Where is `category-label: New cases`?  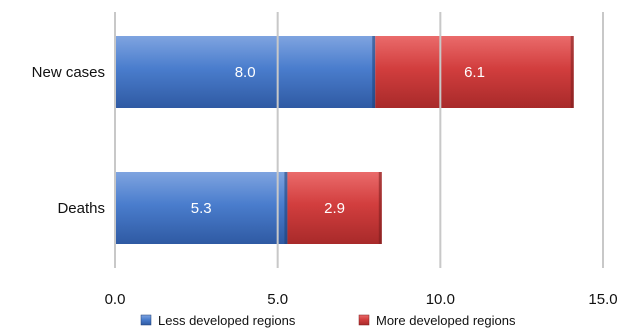 category-label: New cases is located at coordinates (68, 72).